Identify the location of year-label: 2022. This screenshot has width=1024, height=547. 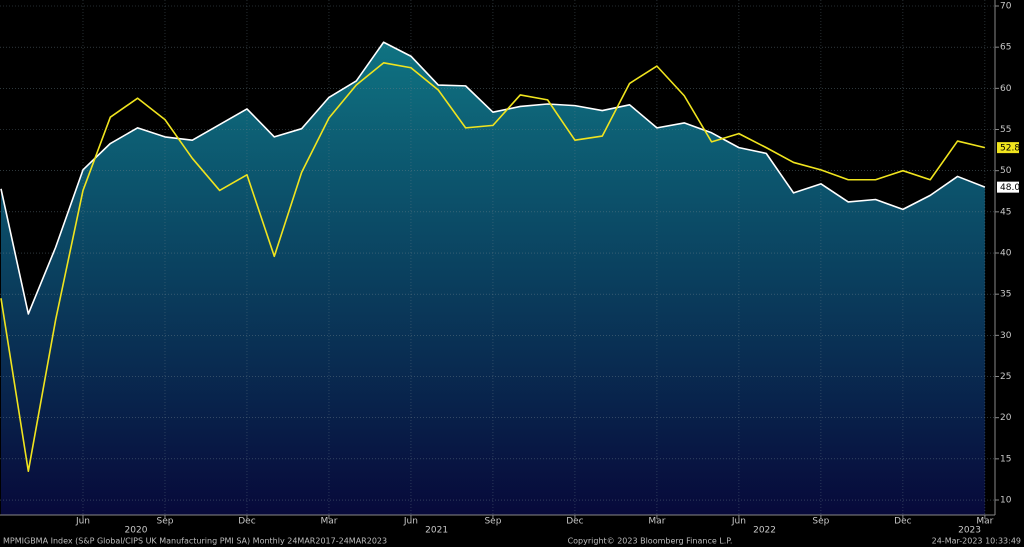
(764, 531).